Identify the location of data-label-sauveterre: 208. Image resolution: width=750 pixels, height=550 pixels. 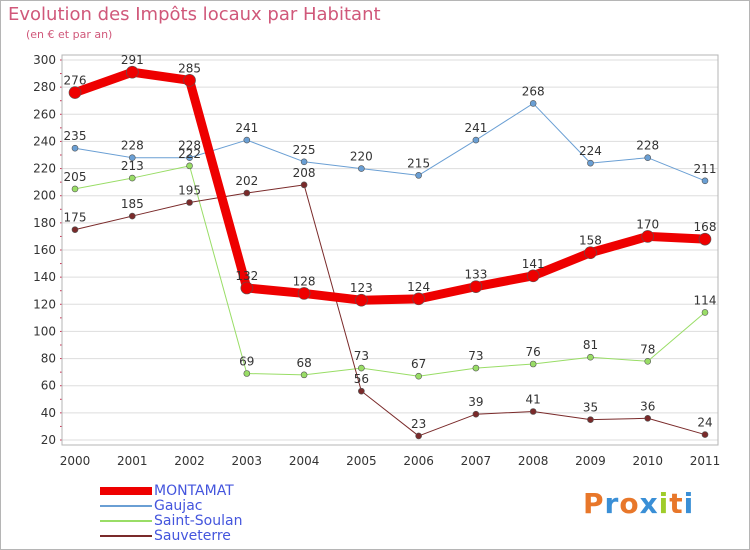
(304, 173).